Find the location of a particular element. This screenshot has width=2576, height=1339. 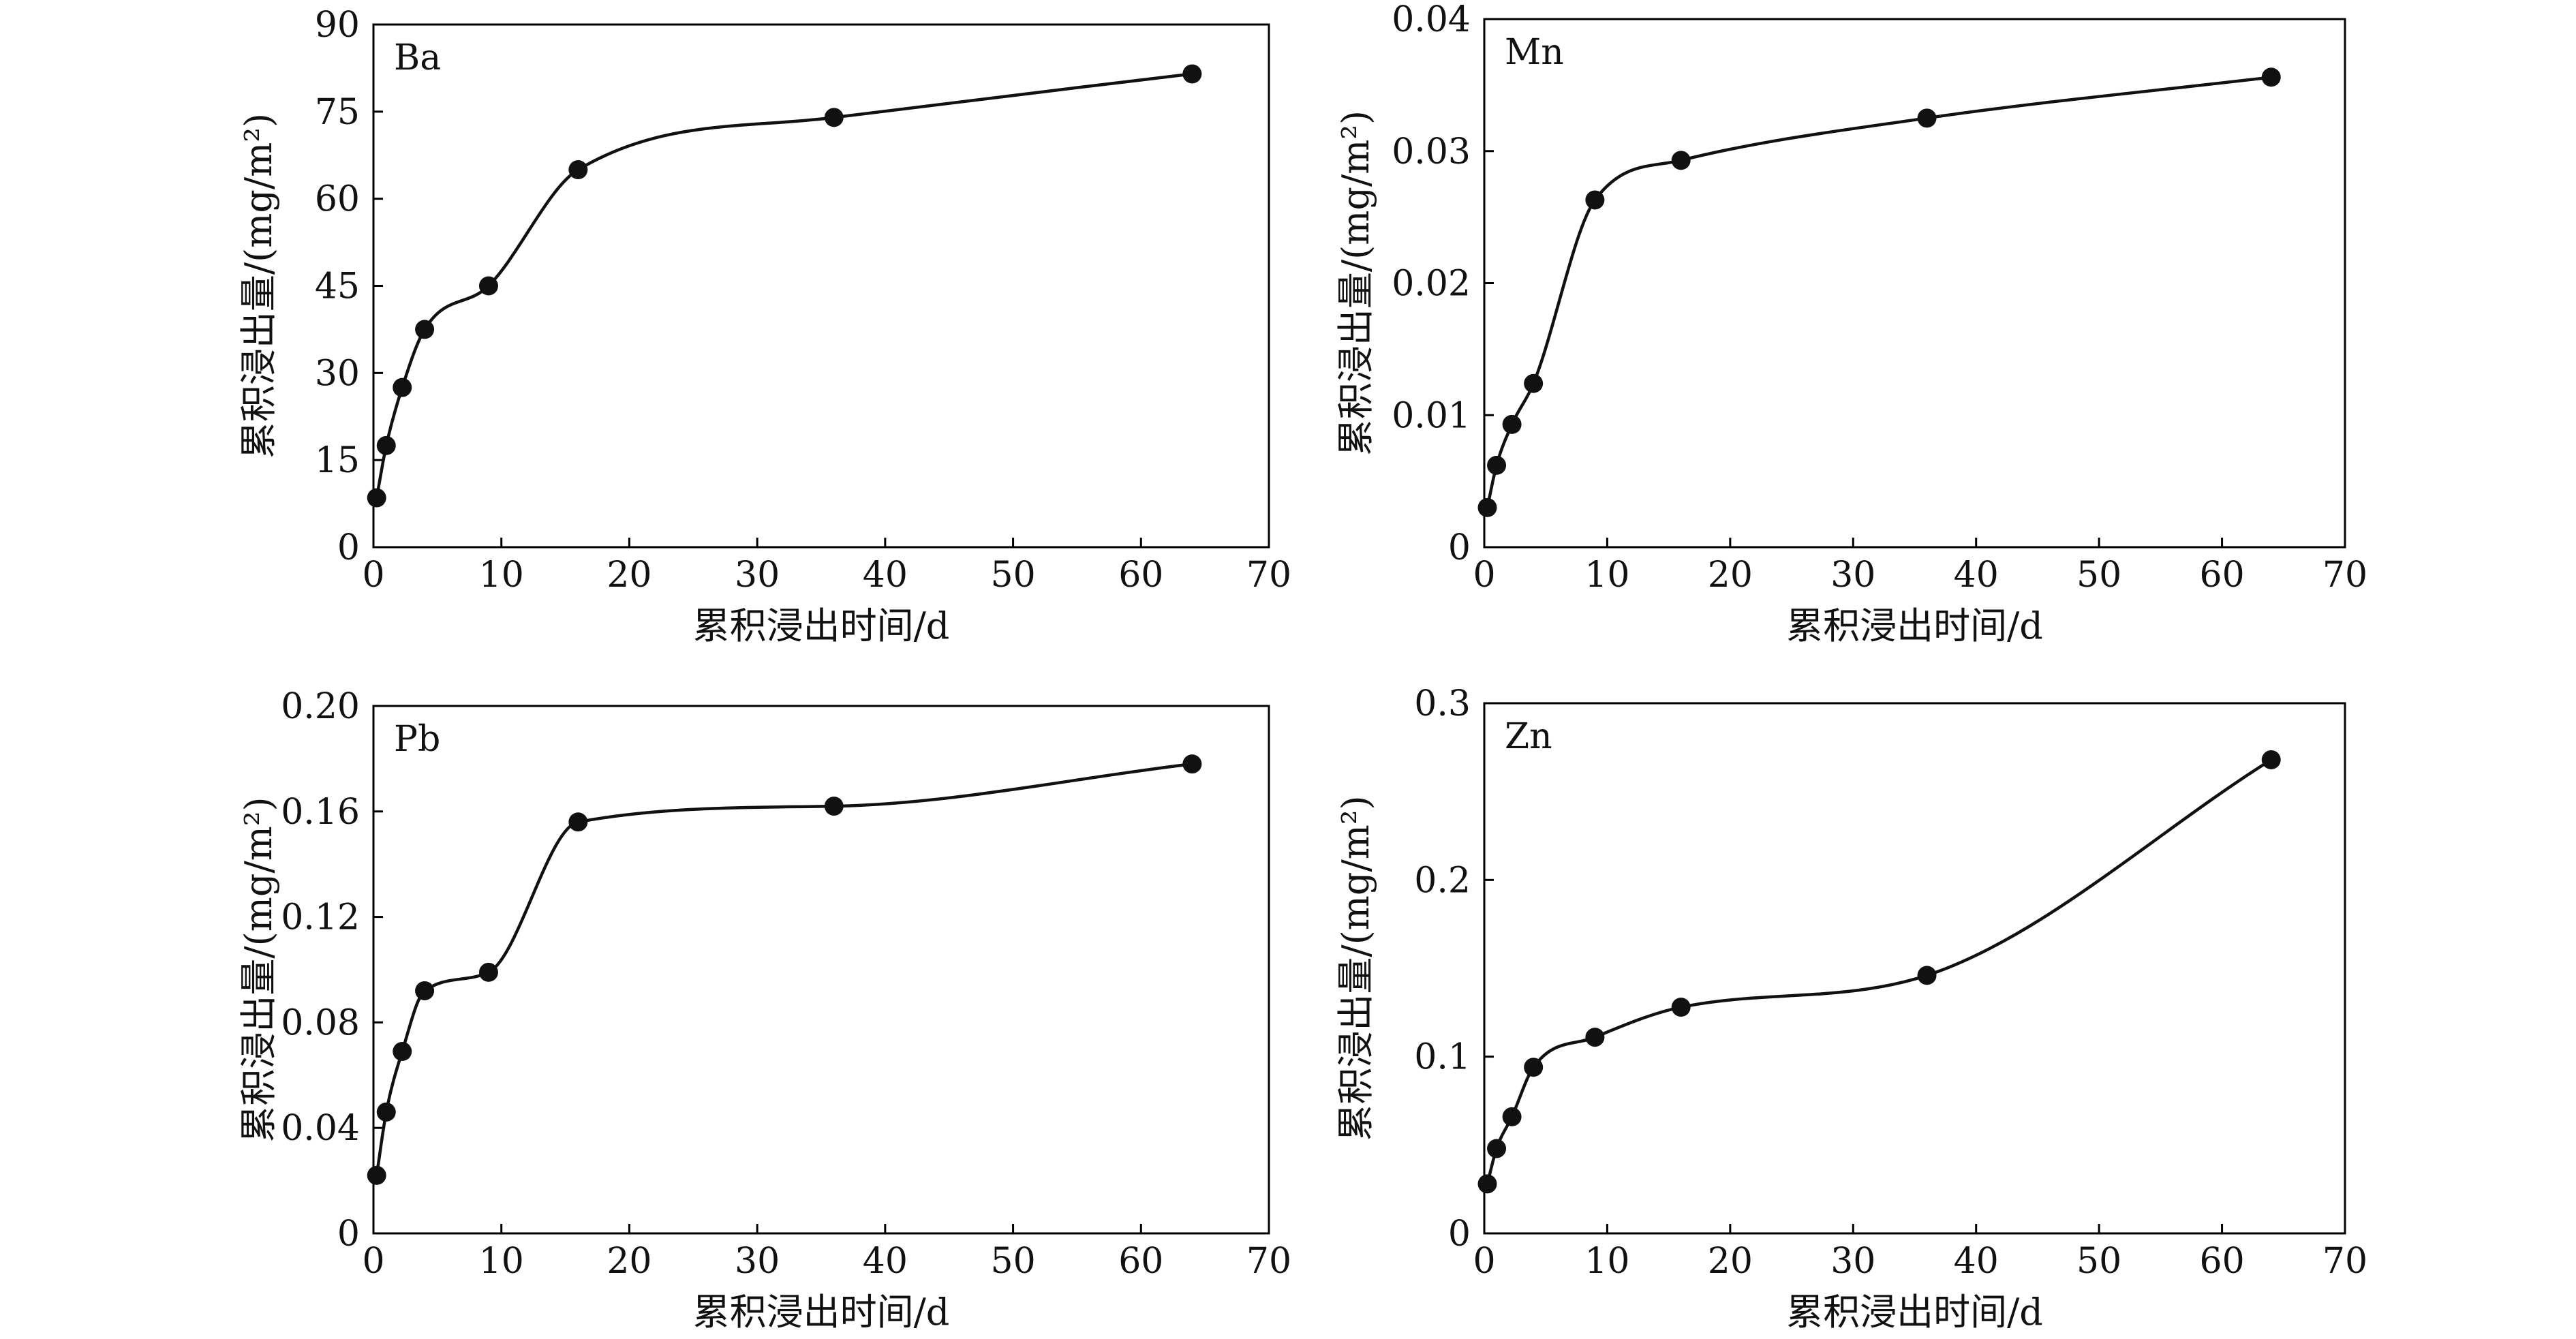

panel-label: Zn is located at coordinates (1529, 737).